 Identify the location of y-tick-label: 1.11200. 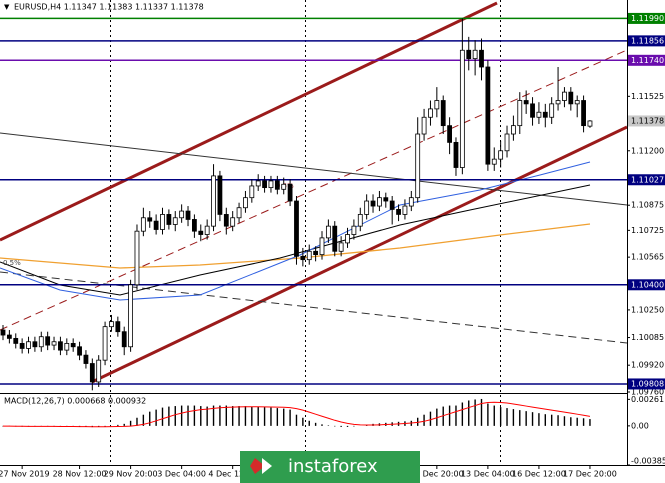
(647, 150).